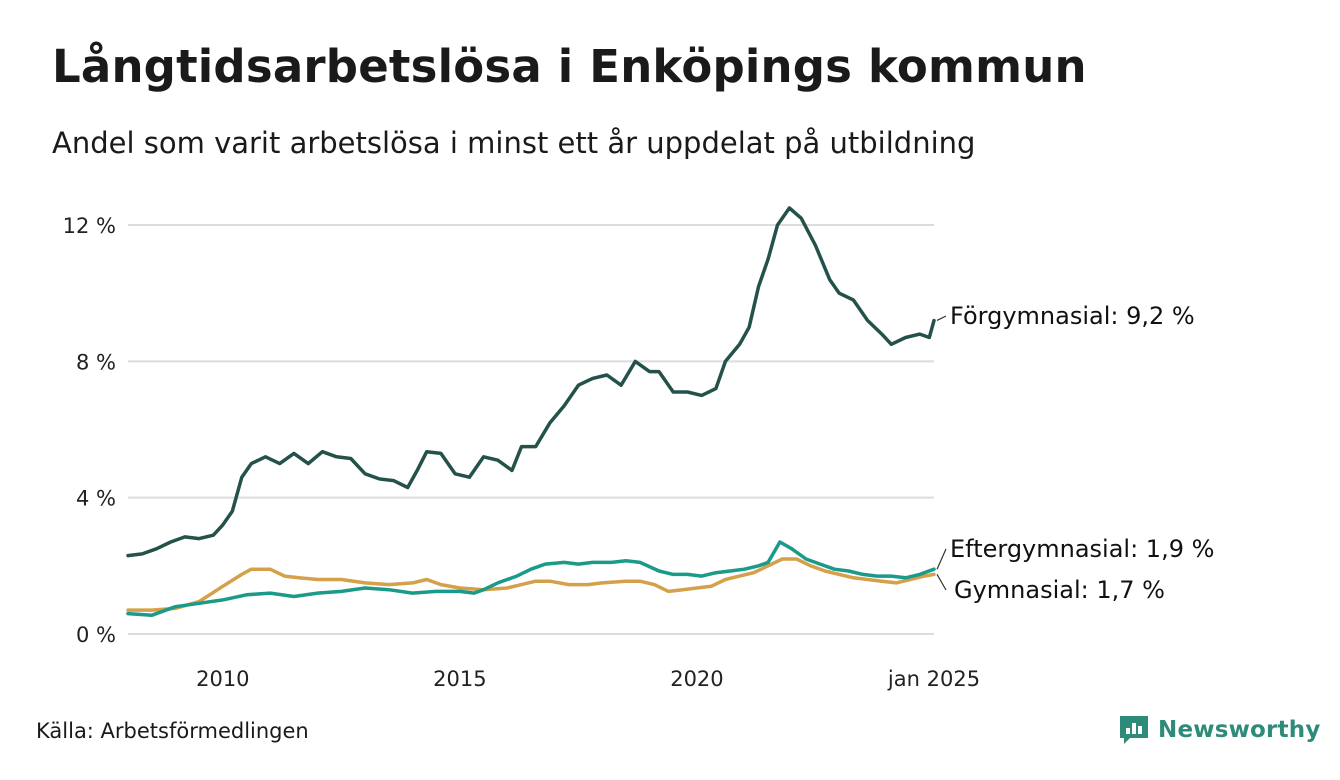 This screenshot has width=1340, height=780. I want to click on x-tick-label: jan 2025, so click(933, 679).